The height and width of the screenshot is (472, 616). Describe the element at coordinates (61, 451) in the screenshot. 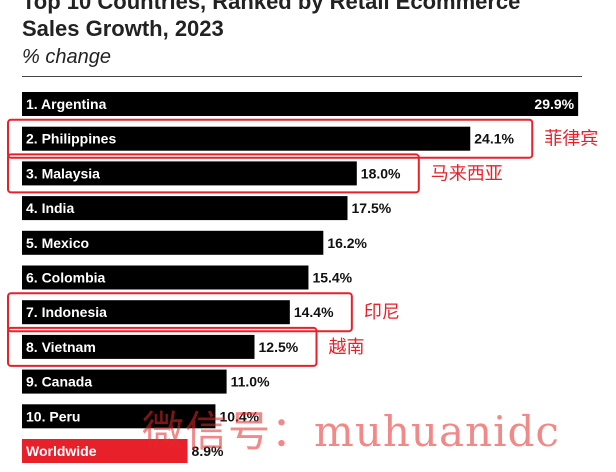

I see `category-label: Worldwide` at that location.